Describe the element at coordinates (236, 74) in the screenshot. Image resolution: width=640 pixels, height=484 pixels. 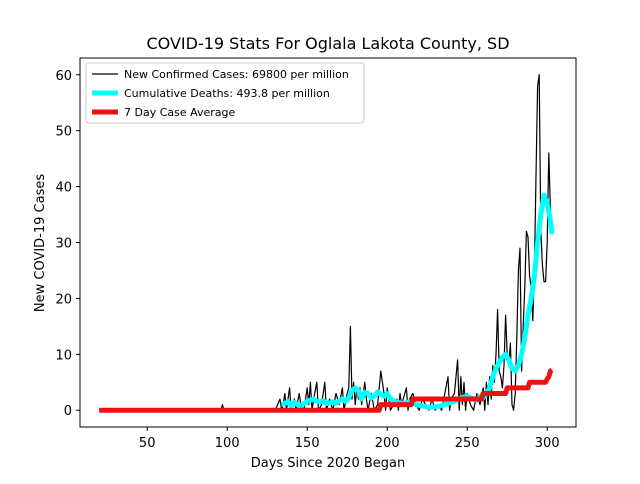
I see `legend-item-new-cases-label: New Confirmed Cases: 69800 per million` at that location.